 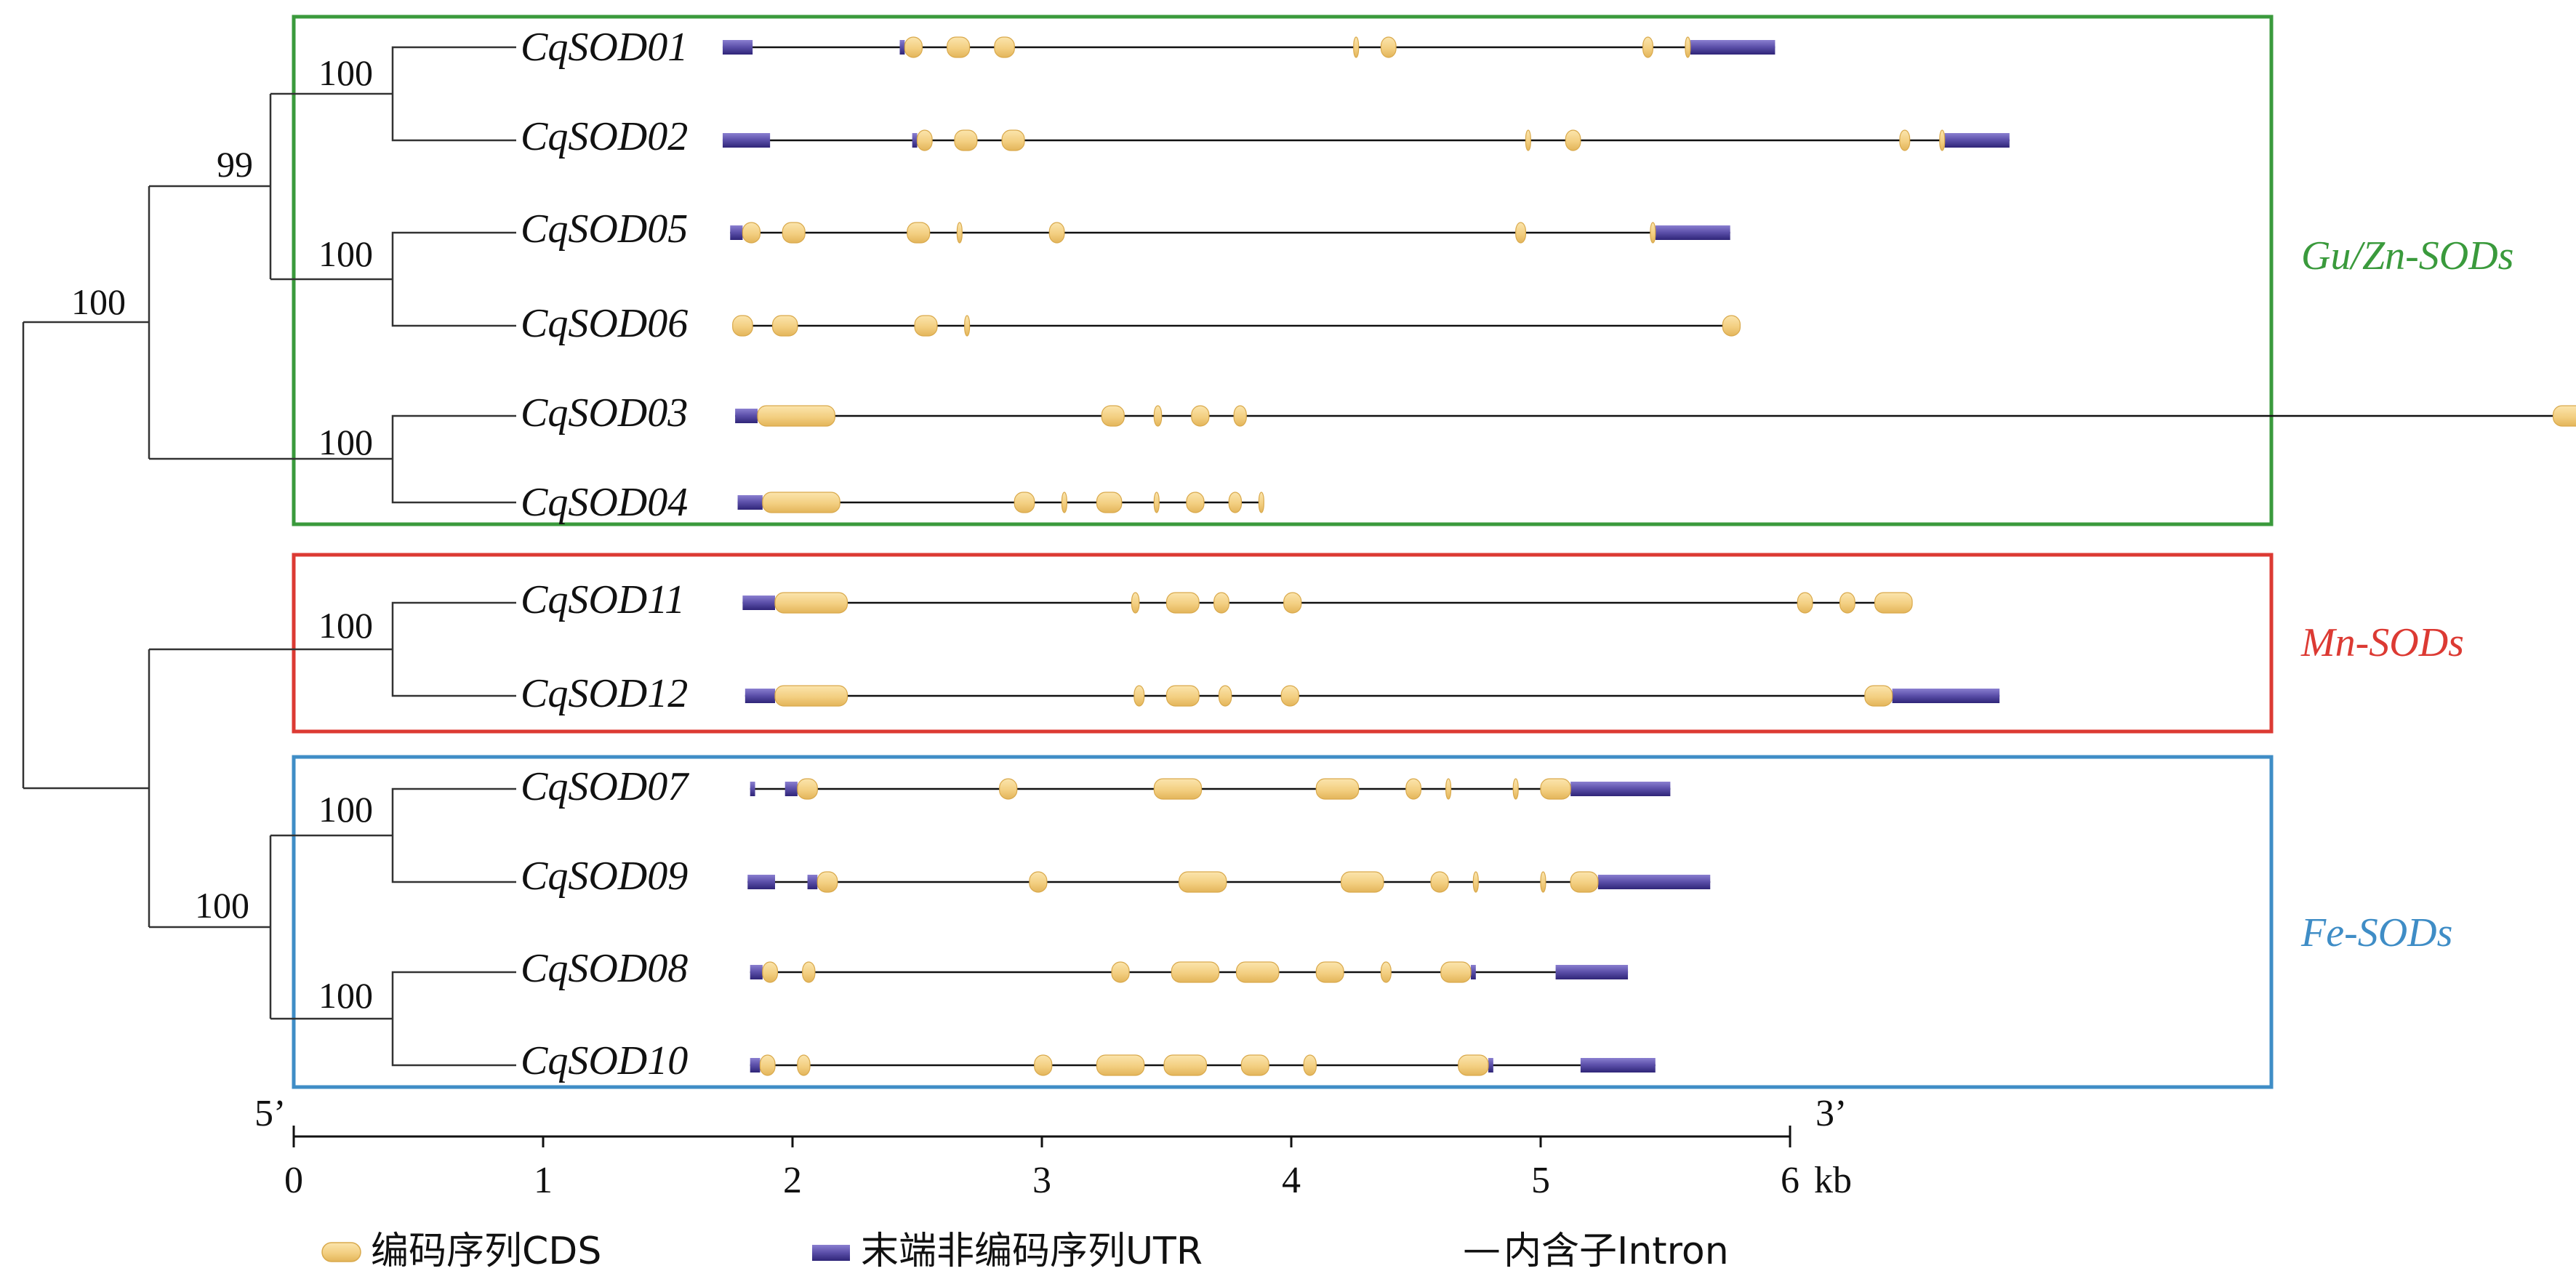 What do you see at coordinates (1189, 972) in the screenshot?
I see `gene-track-cqsod08` at bounding box center [1189, 972].